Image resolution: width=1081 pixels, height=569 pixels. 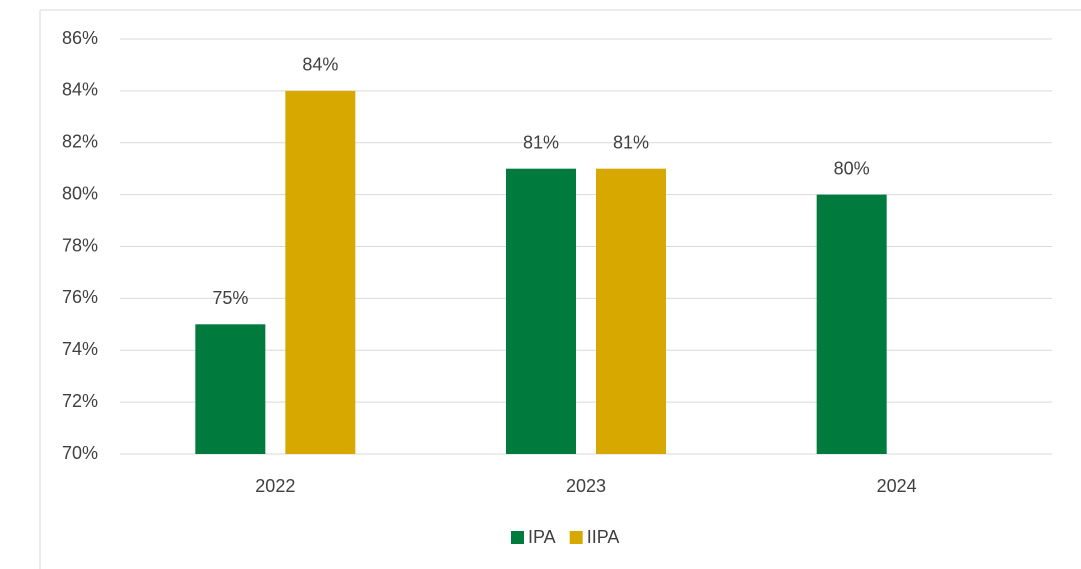 I want to click on y-tick-label: 80%, so click(x=80, y=193).